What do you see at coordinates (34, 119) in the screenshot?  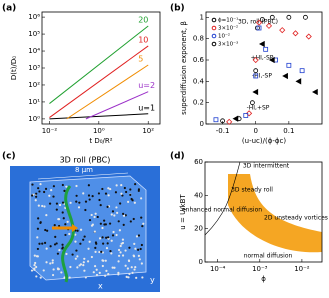 I see `y-tick-label: 10⁰` at bounding box center [34, 119].